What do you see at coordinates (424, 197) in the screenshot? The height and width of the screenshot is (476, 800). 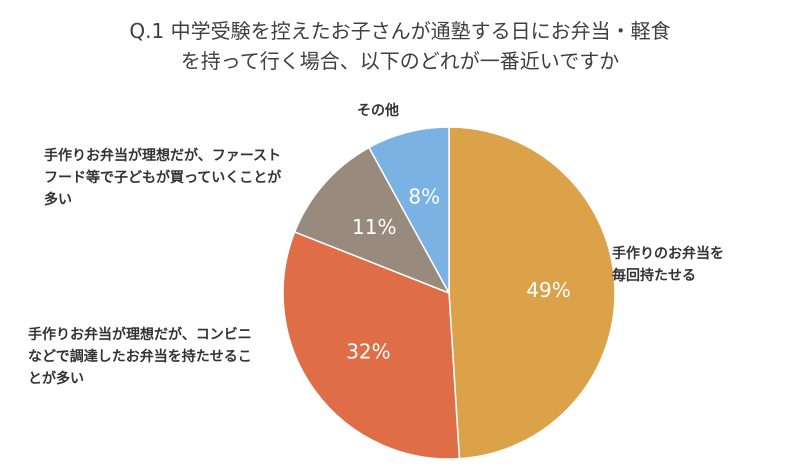 I see `data-label-other: 8%` at bounding box center [424, 197].